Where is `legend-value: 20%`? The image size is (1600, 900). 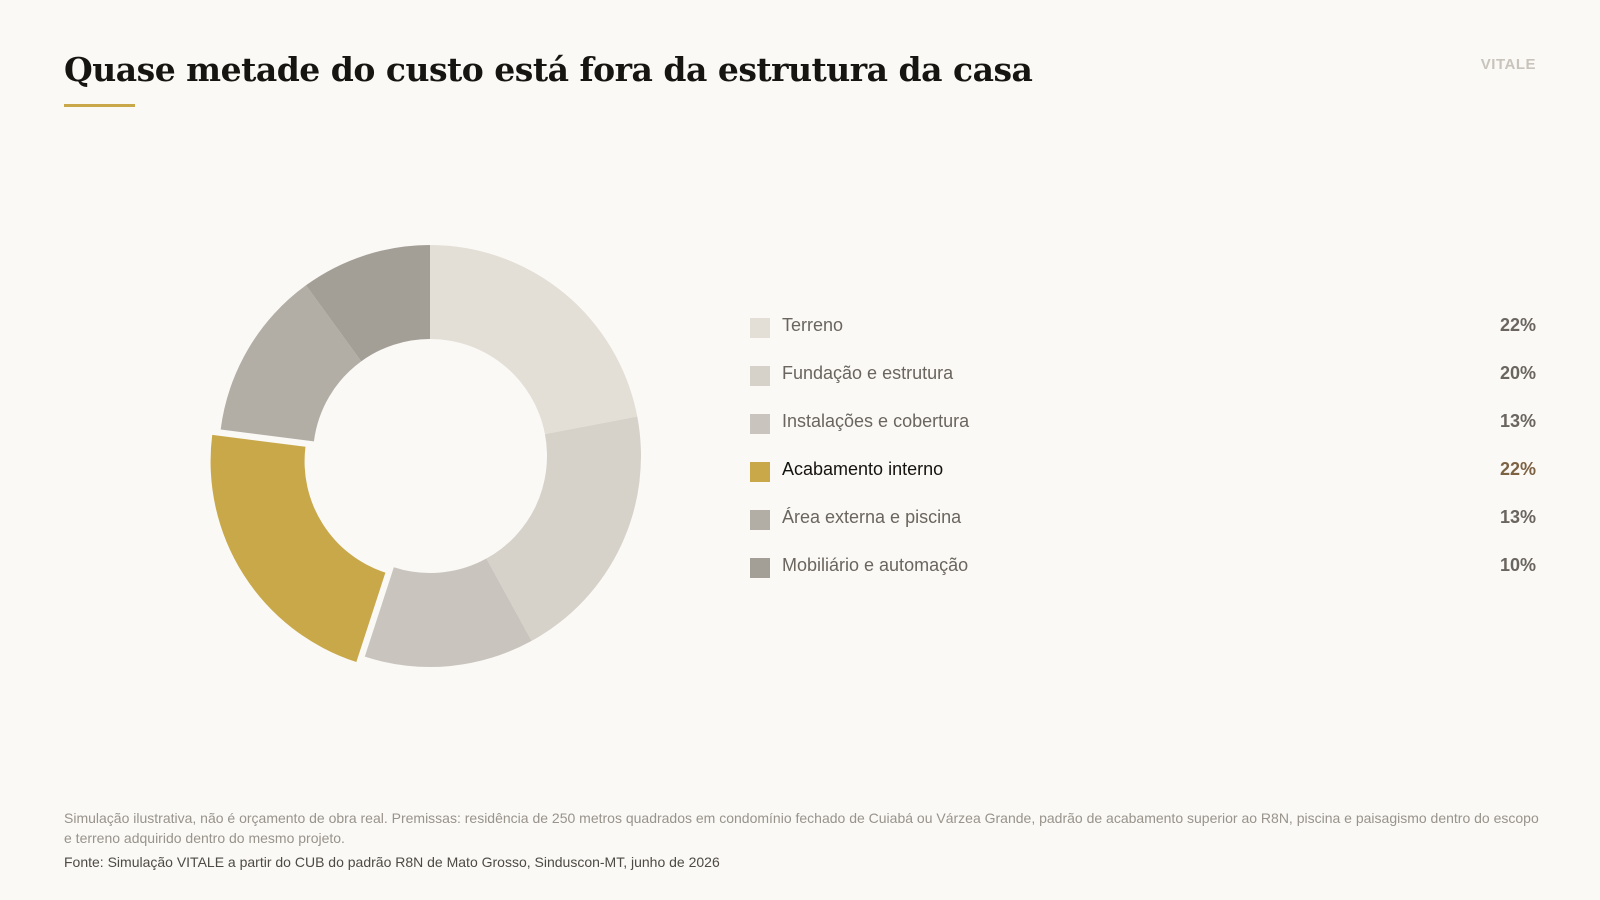 legend-value: 20% is located at coordinates (1517, 373).